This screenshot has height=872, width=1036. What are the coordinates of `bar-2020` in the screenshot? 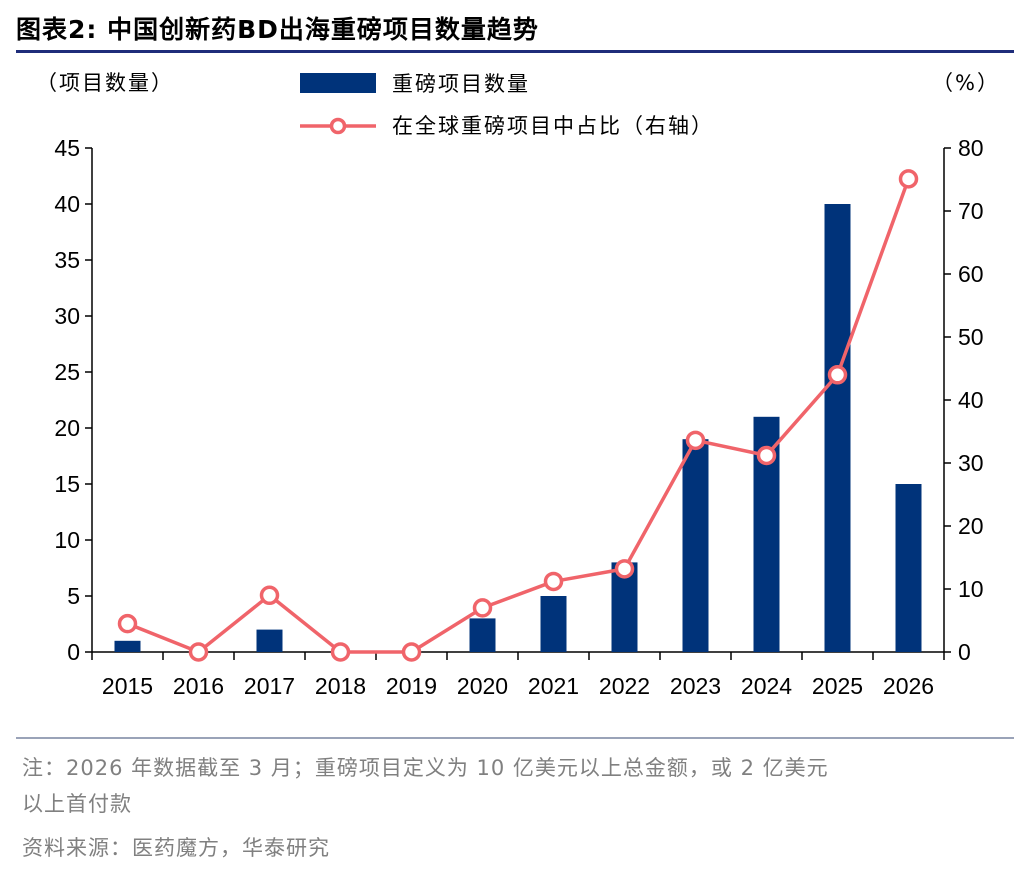 It's located at (482, 635).